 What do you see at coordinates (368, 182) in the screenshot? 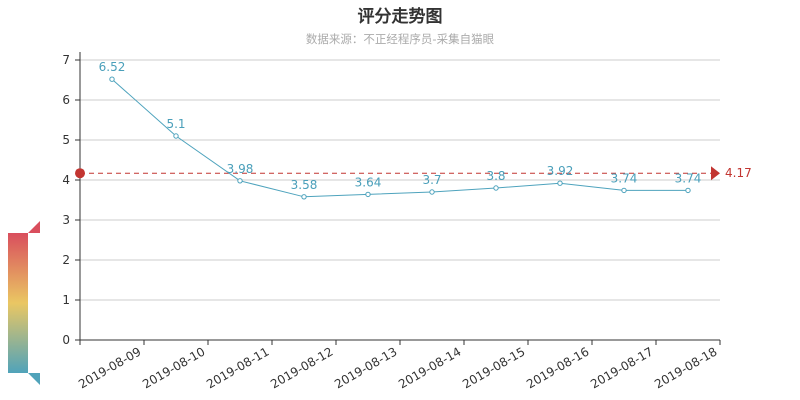
I see `data-label: 3.64` at bounding box center [368, 182].